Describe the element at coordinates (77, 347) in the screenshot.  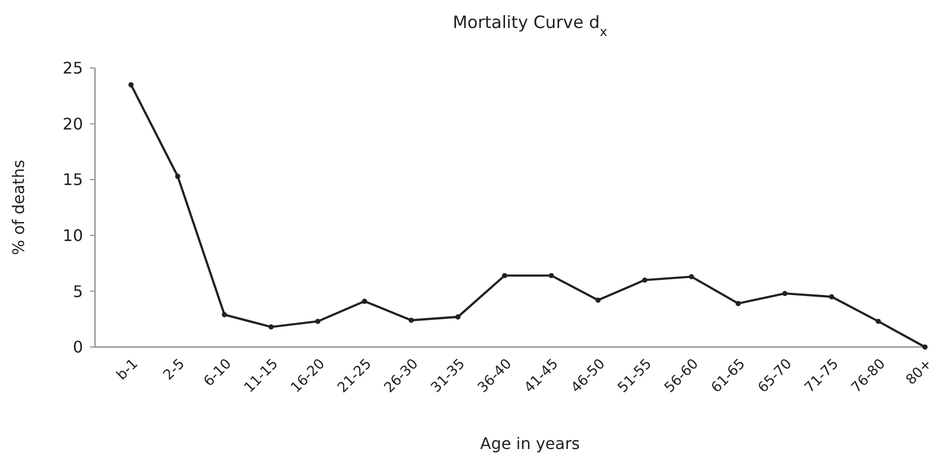
I see `y-tick-label: 0` at that location.